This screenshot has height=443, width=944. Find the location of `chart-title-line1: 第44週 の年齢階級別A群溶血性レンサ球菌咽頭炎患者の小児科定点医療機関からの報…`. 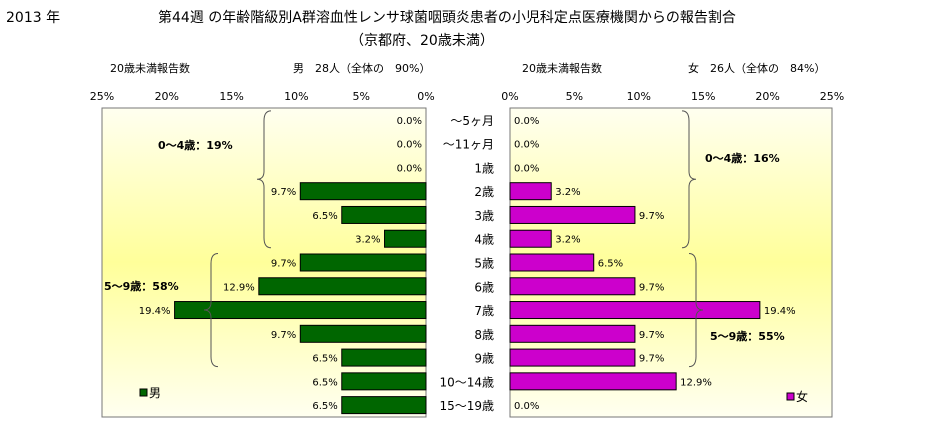

chart-title-line1: 第44週 の年齢階級別A群溶血性レンサ球菌咽頭炎患者の小児科定点医療機関からの報… is located at coordinates (447, 17).